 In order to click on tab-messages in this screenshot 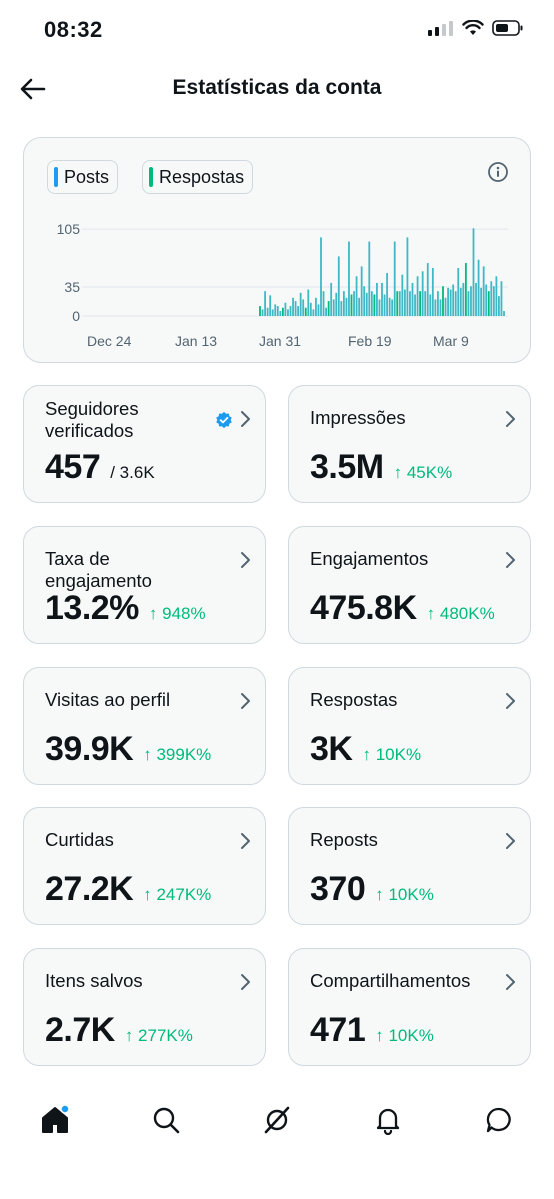, I will do `click(498, 1120)`.